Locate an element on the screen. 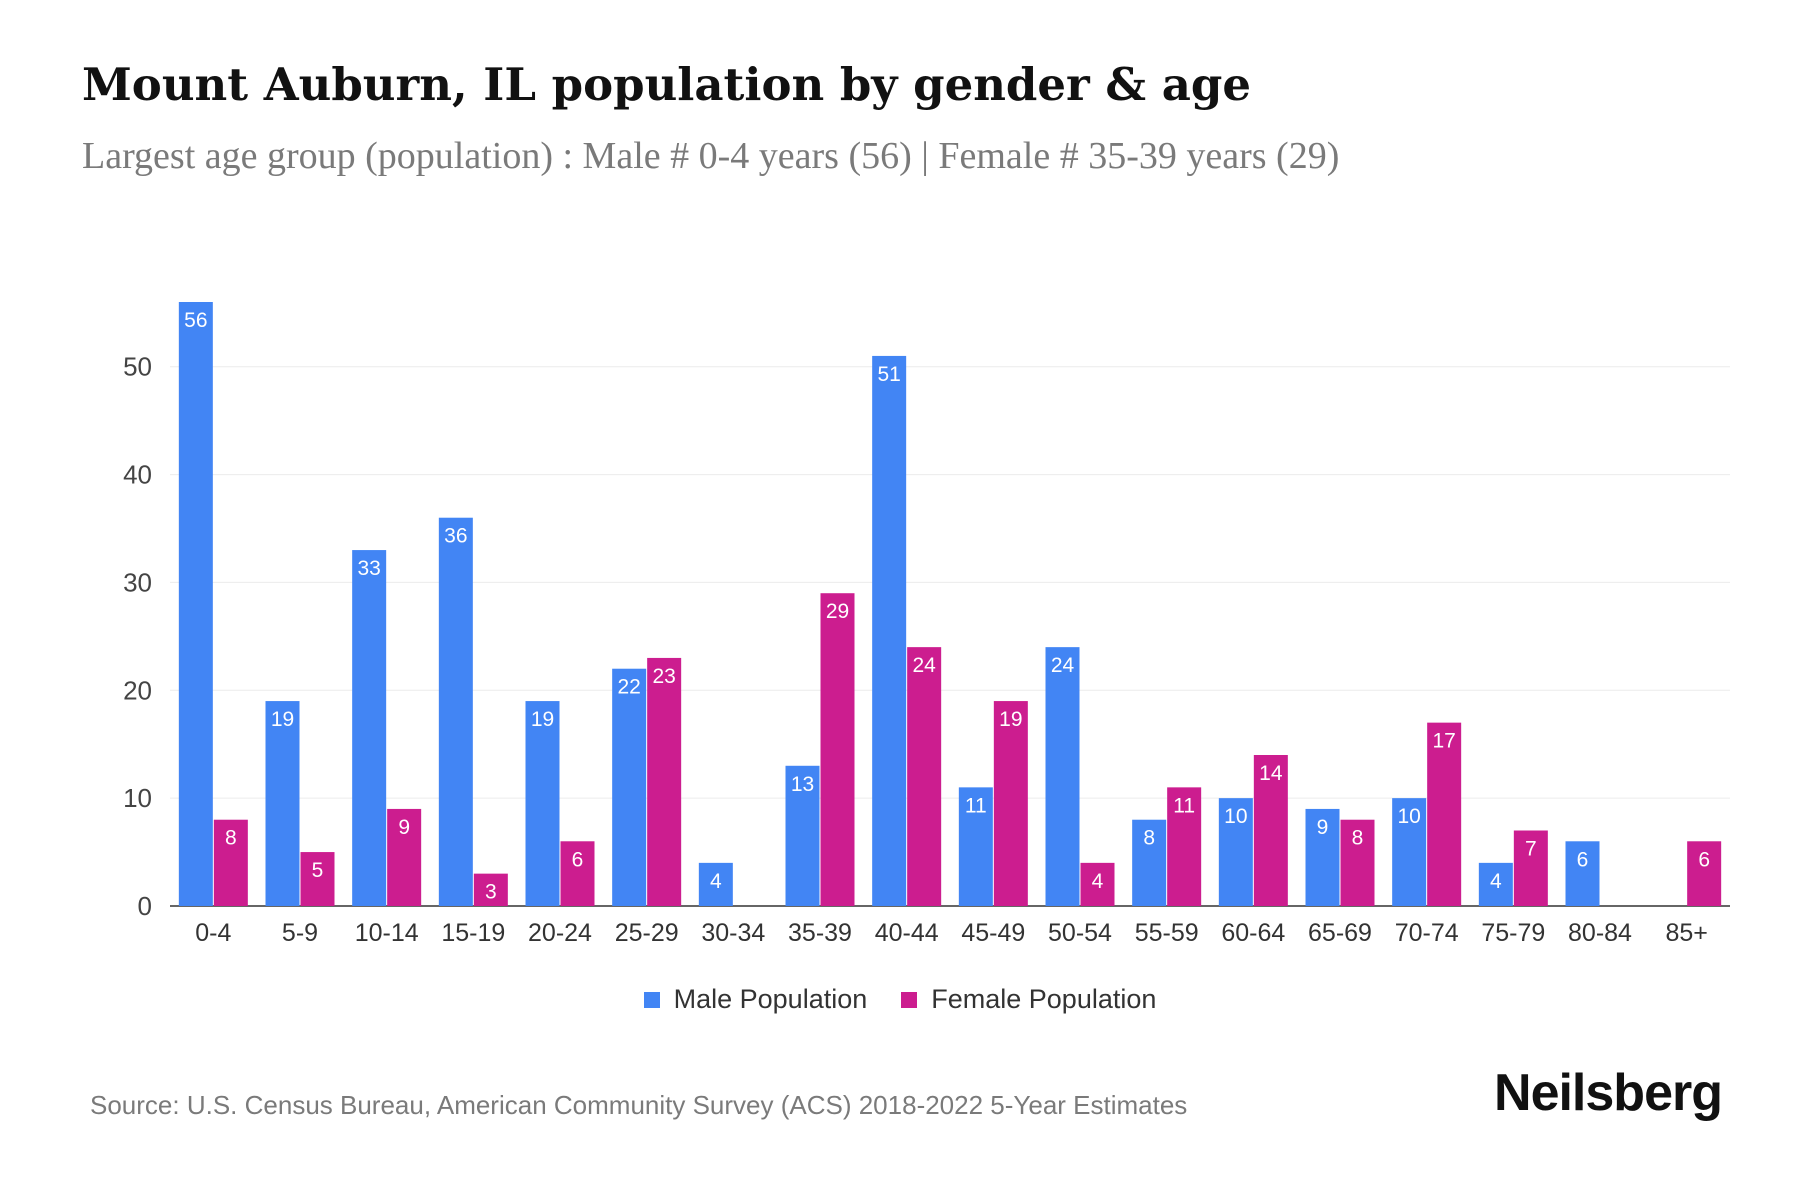  legend-swatch-male is located at coordinates (651, 999).